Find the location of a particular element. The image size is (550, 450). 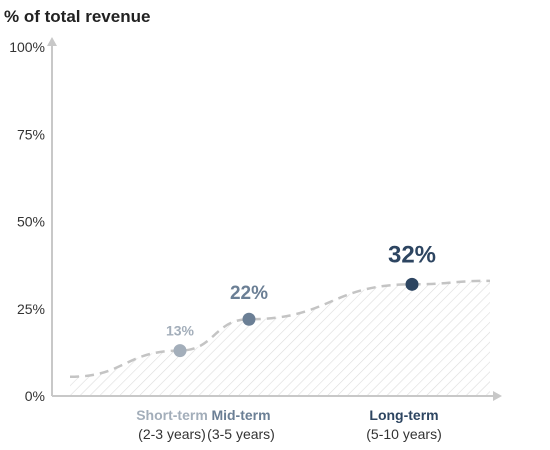

data-label: 32% is located at coordinates (412, 254).